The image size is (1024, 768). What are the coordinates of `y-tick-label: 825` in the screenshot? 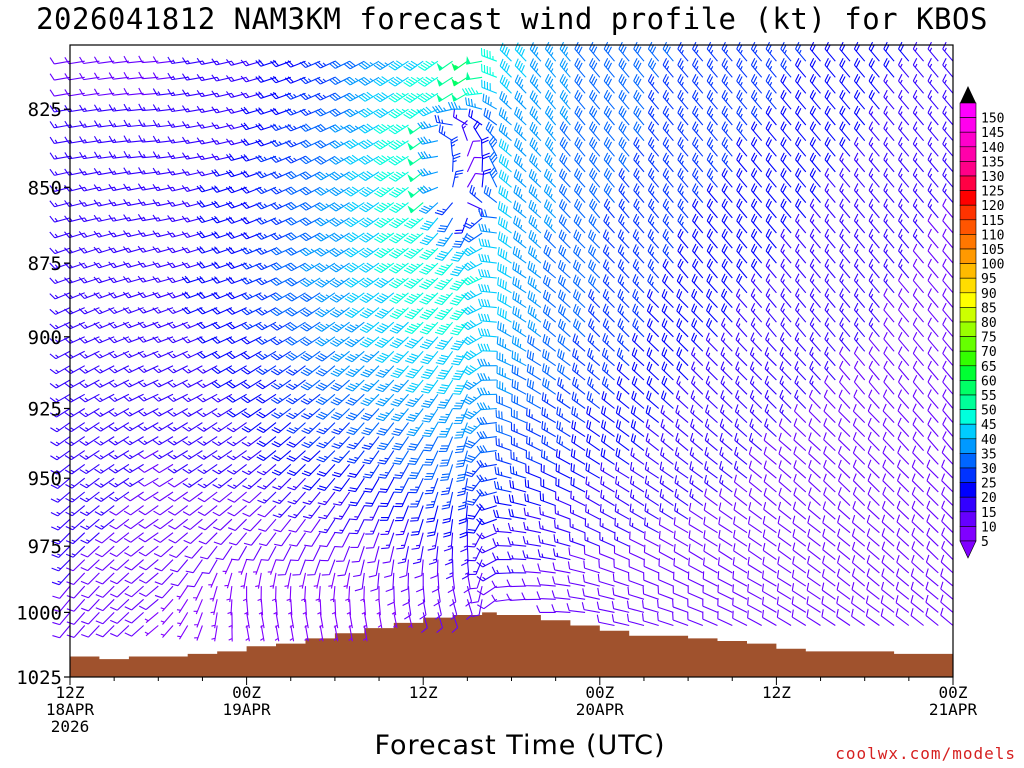 It's located at (45, 110).